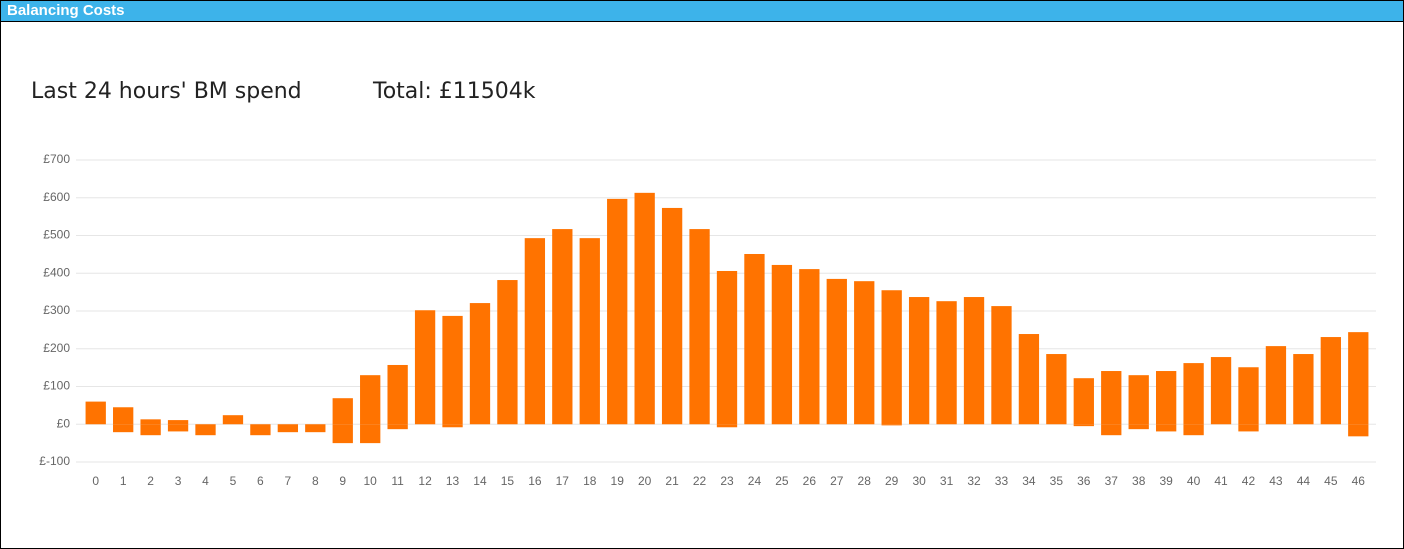 The width and height of the screenshot is (1404, 549). I want to click on x-tick-label: 37, so click(1112, 481).